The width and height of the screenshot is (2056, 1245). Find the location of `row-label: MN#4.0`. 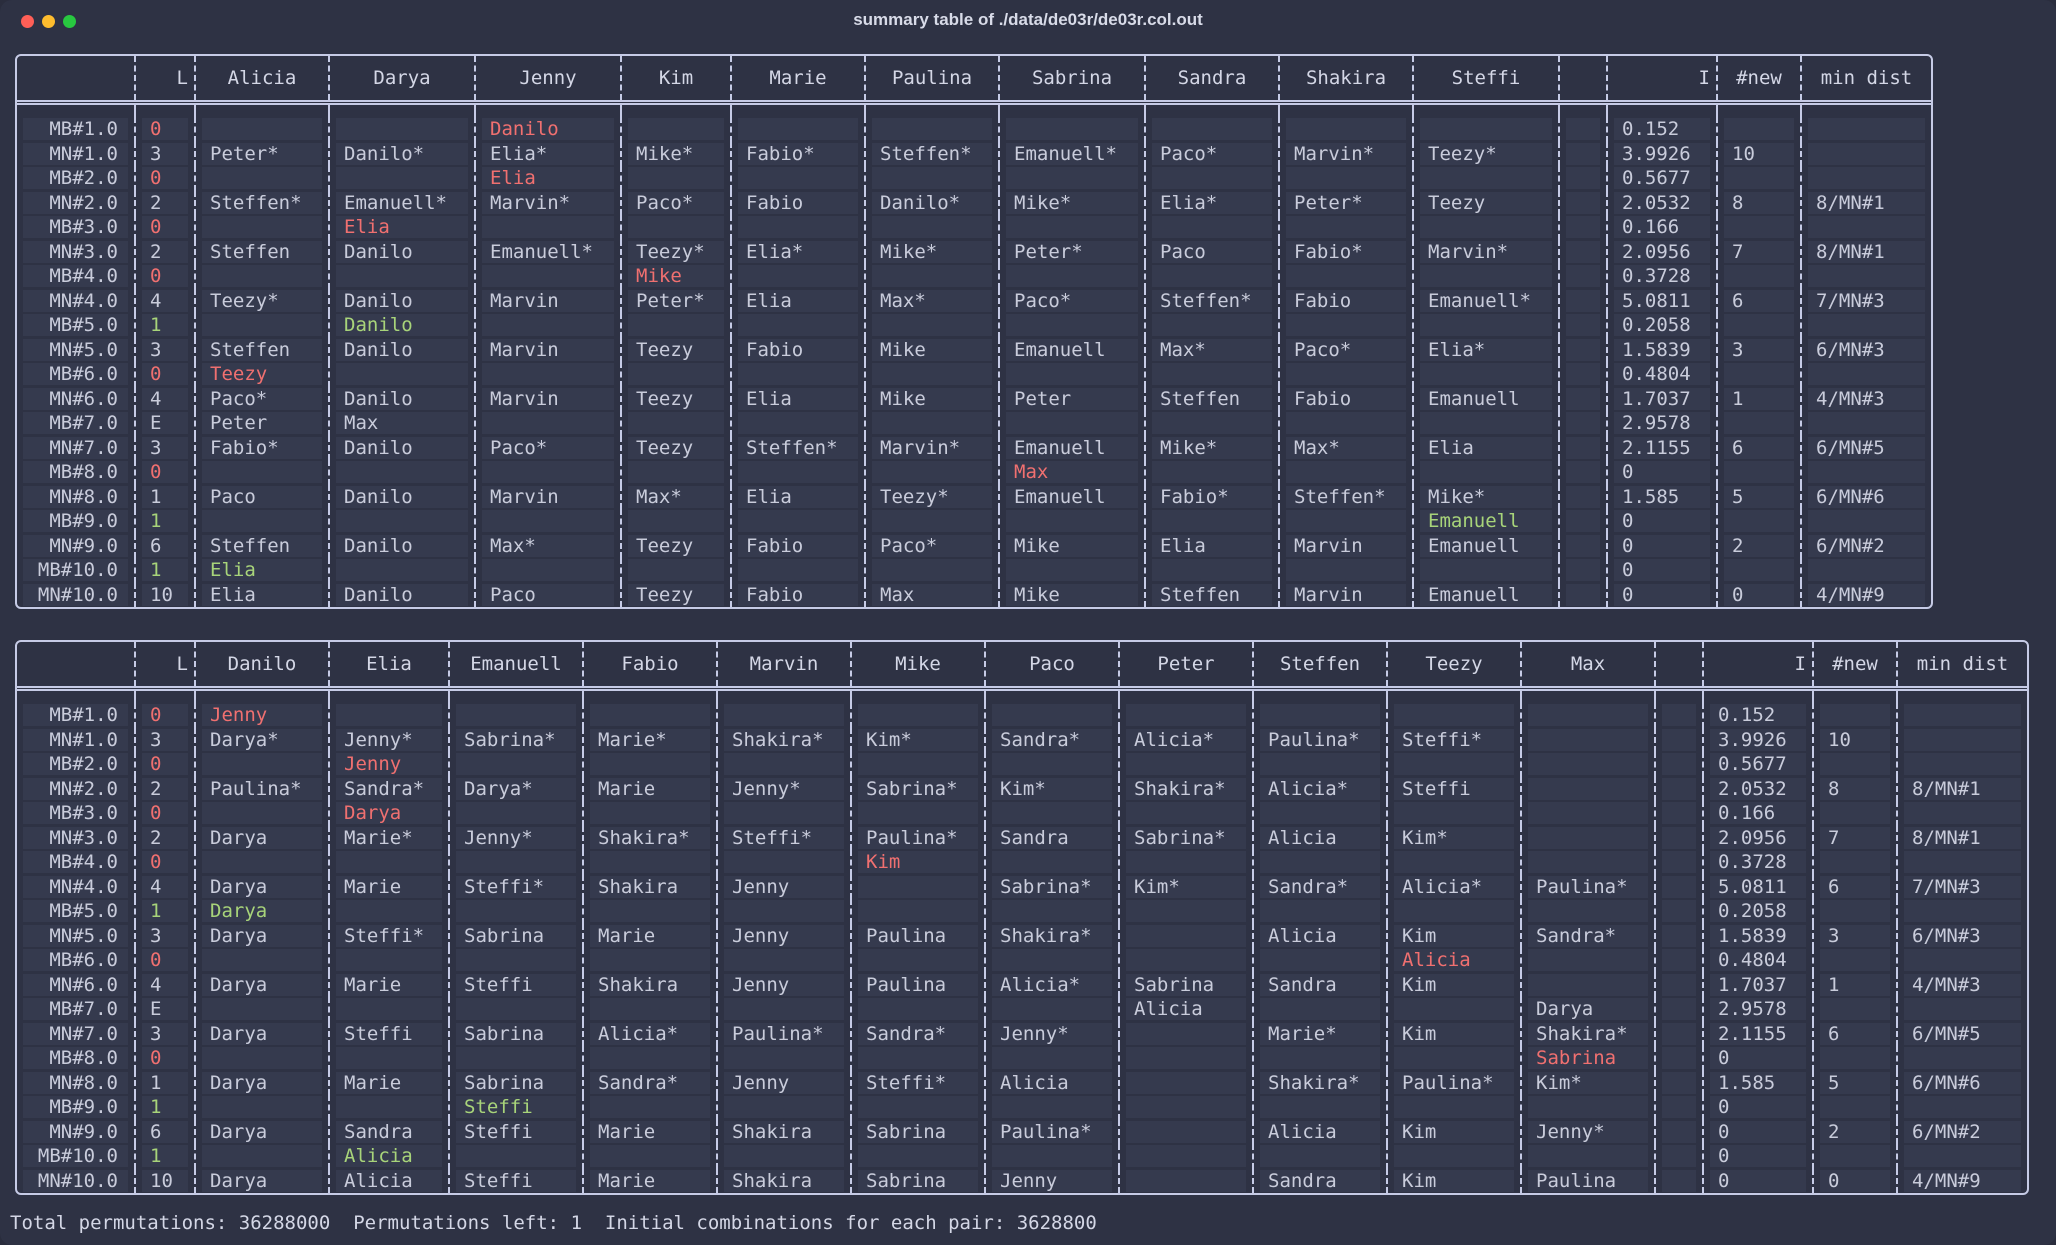

row-label: MN#4.0 is located at coordinates (76, 887).